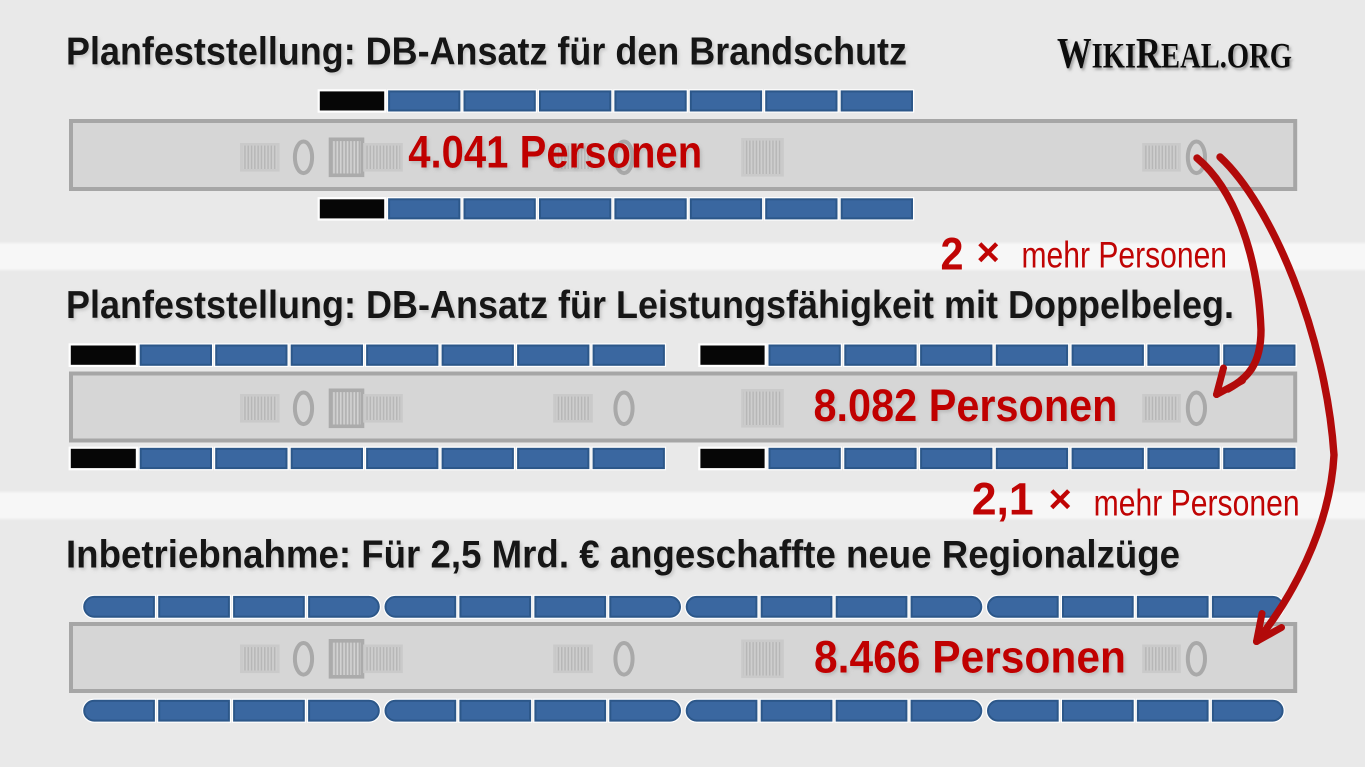 Image resolution: width=1365 pixels, height=767 pixels. I want to click on svg-text: 2,1, so click(1003, 498).